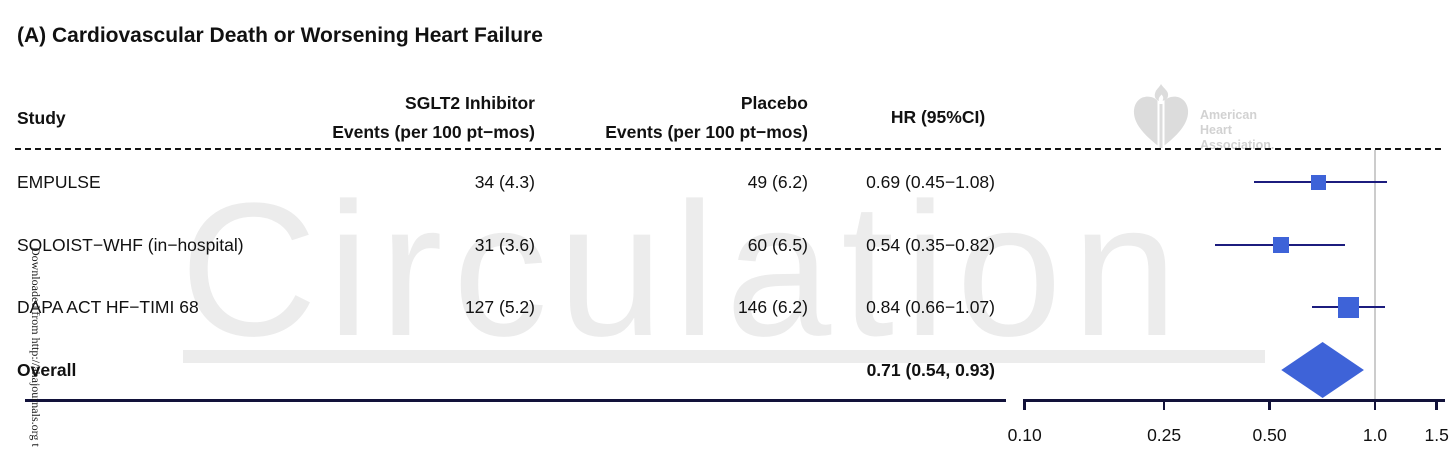  I want to click on overall-hr-value: 0.71 (0.54, 0.93), so click(930, 370).